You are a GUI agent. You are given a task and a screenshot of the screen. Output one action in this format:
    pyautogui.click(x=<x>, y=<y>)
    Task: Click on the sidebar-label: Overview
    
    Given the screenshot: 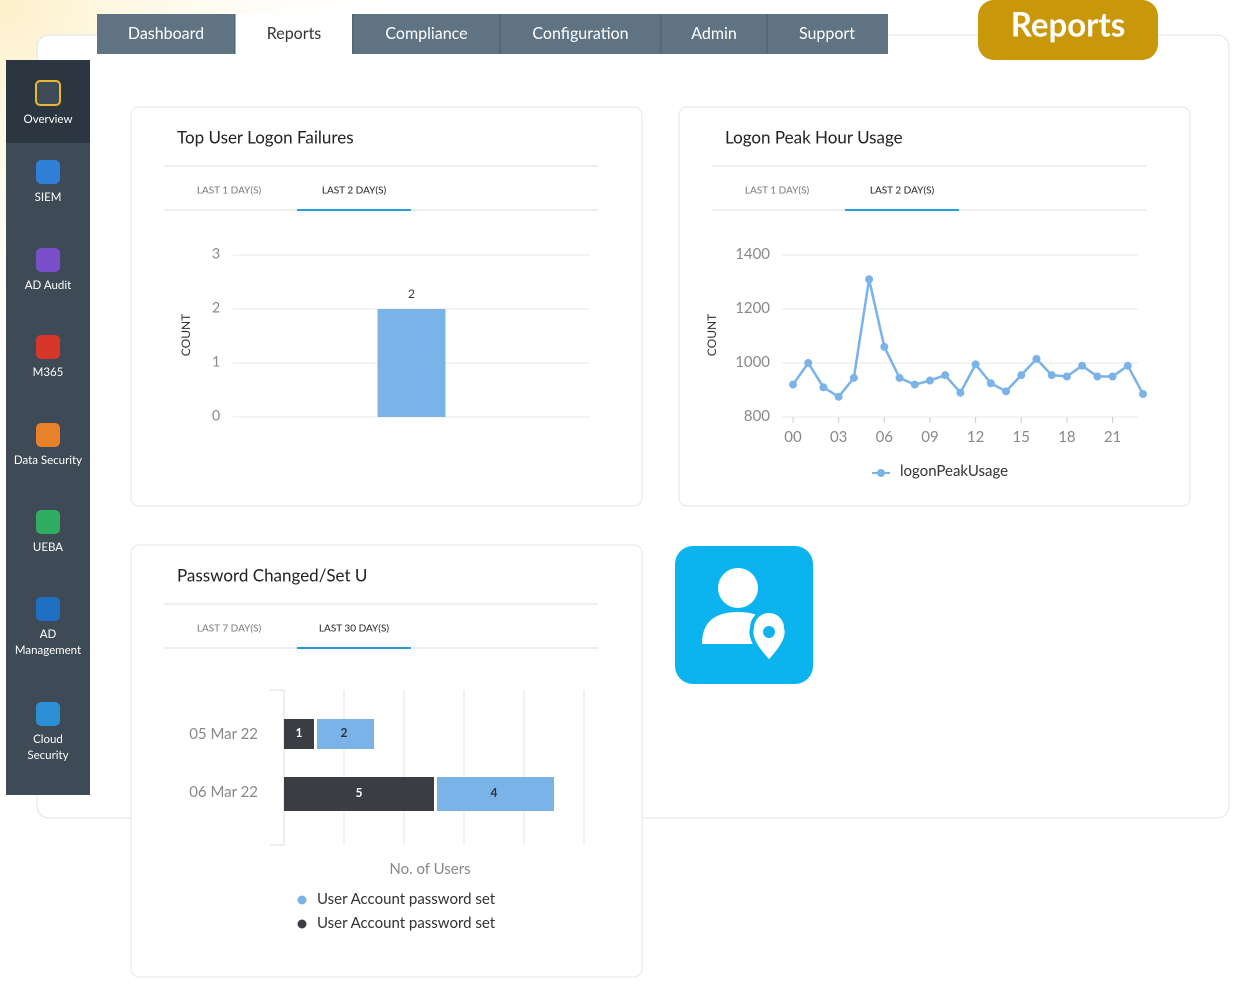 What is the action you would take?
    pyautogui.click(x=48, y=119)
    